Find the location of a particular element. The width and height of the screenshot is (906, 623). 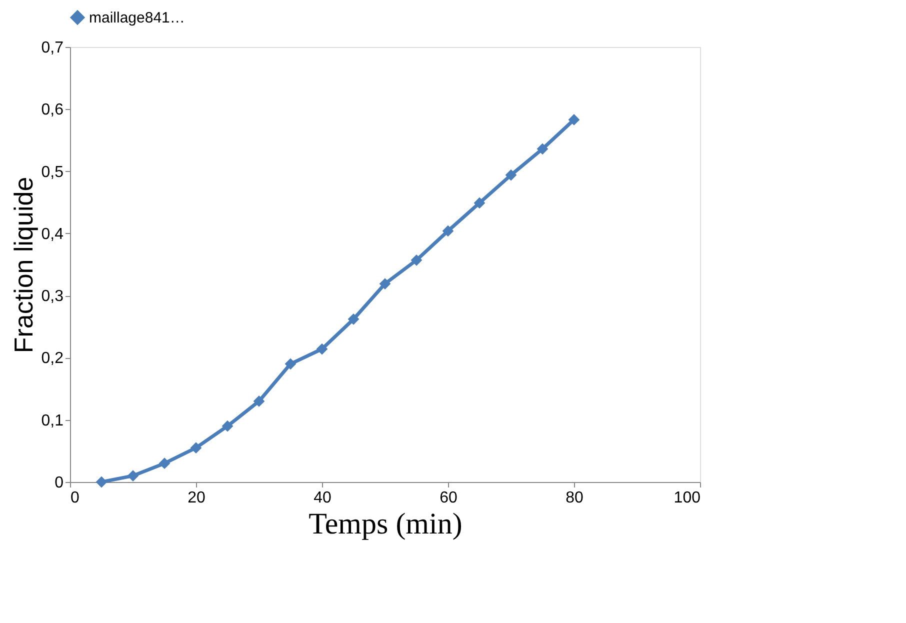

y-tick-label: 0,3 is located at coordinates (52, 297).